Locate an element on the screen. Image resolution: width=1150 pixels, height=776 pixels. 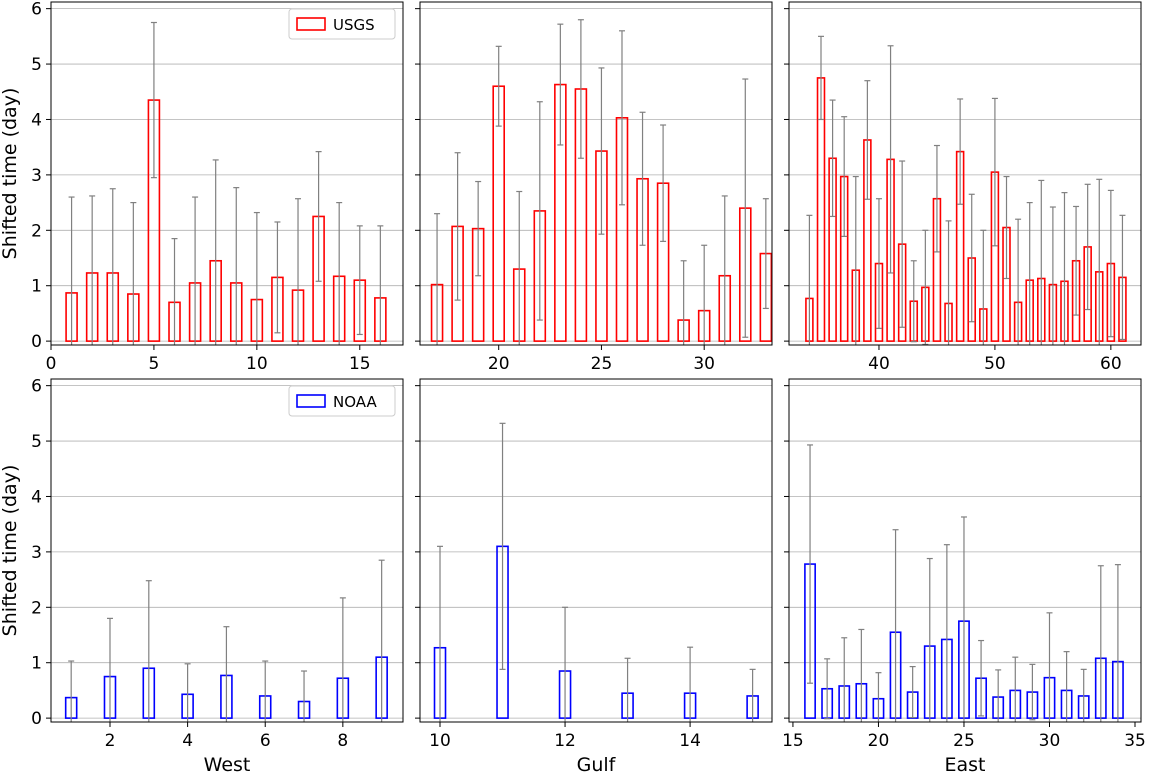
x-axis-label: East is located at coordinates (965, 763).